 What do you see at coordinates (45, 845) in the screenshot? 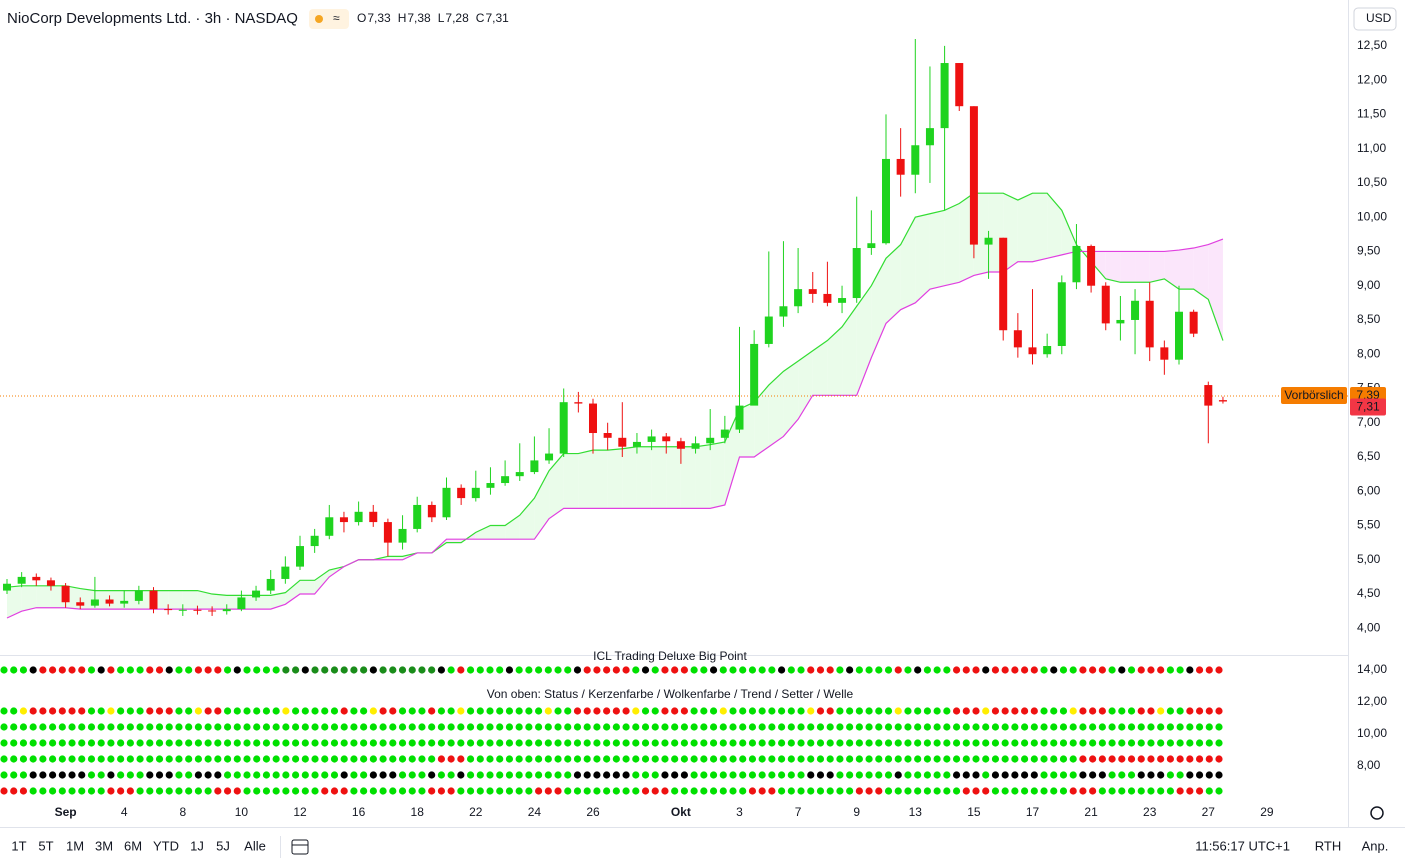
I see `range-button: 5T` at bounding box center [45, 845].